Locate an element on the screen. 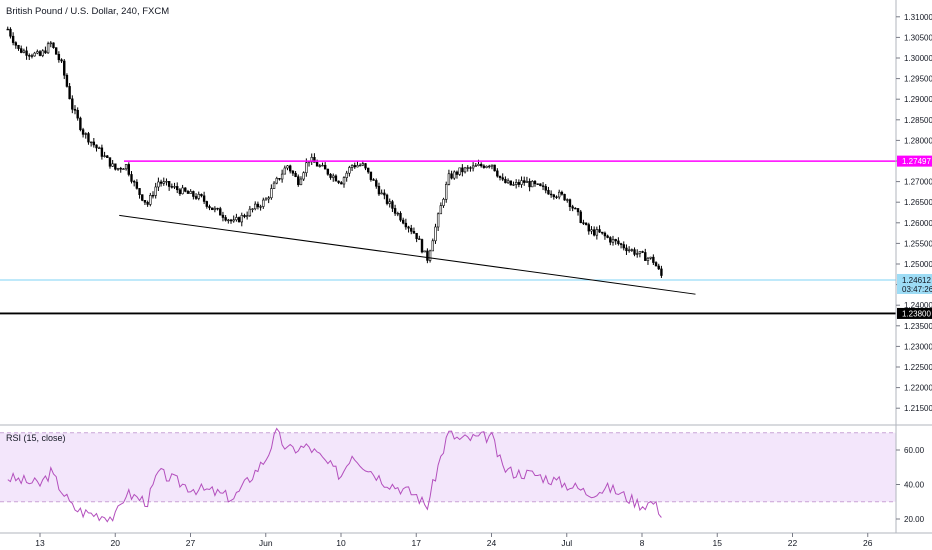  price-tick-label: 1.30500 is located at coordinates (918, 37).